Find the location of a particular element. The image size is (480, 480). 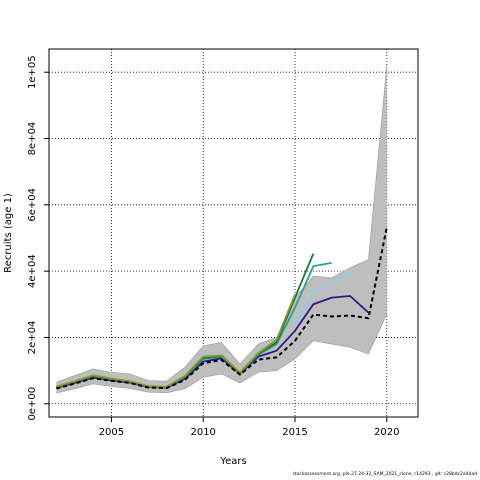

x-tick-label: 2005 is located at coordinates (111, 432).